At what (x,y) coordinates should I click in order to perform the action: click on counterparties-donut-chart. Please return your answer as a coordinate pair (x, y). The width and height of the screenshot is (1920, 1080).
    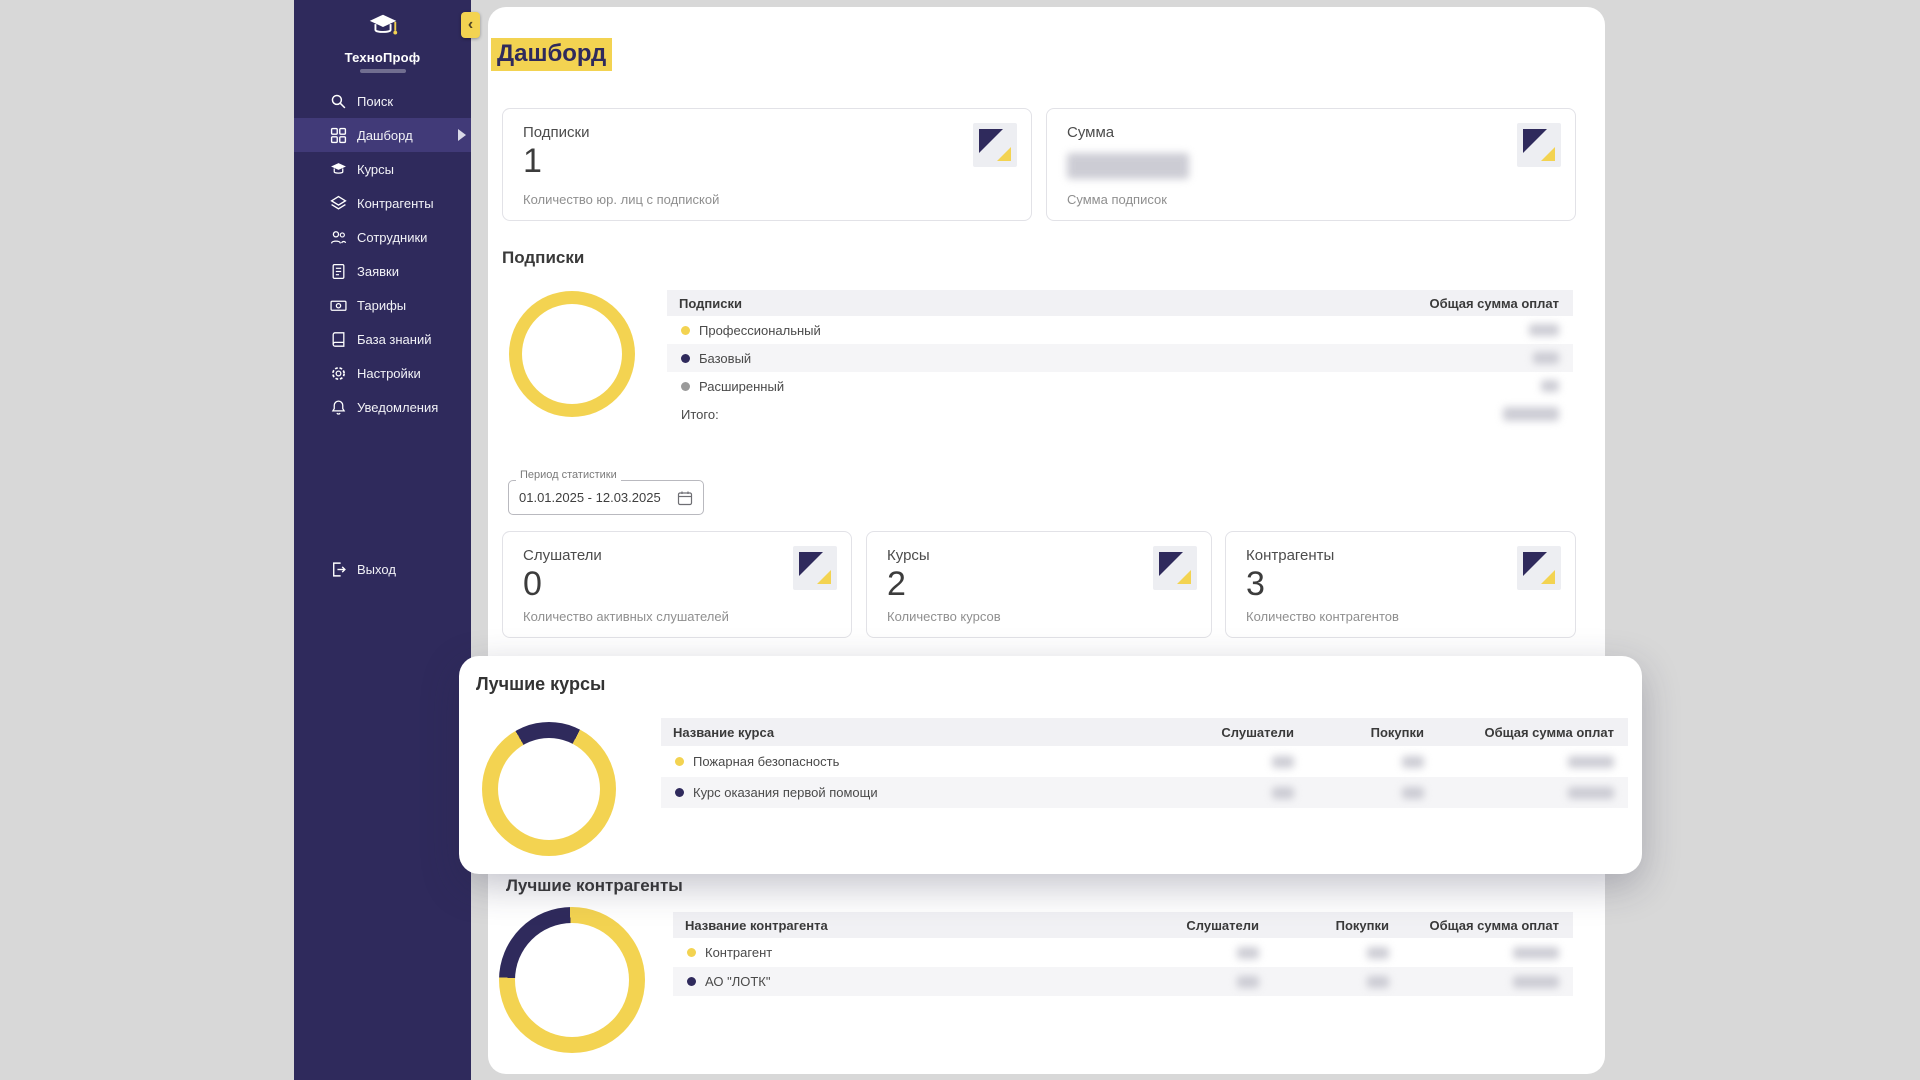
    Looking at the image, I should click on (572, 980).